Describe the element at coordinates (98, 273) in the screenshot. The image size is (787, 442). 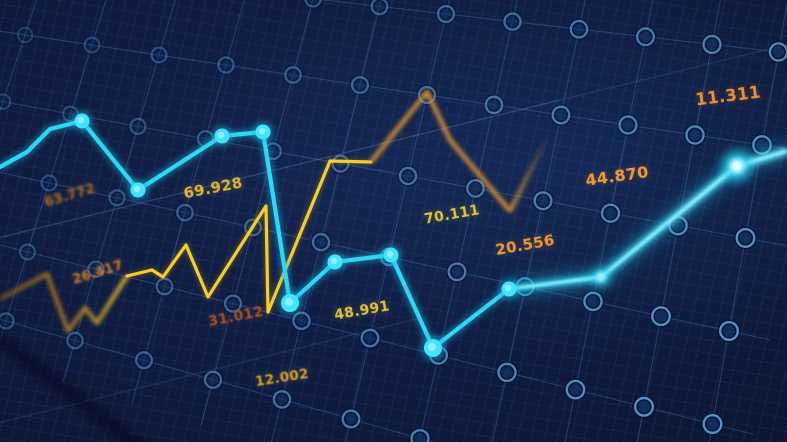
I see `value-label: 26.417` at that location.